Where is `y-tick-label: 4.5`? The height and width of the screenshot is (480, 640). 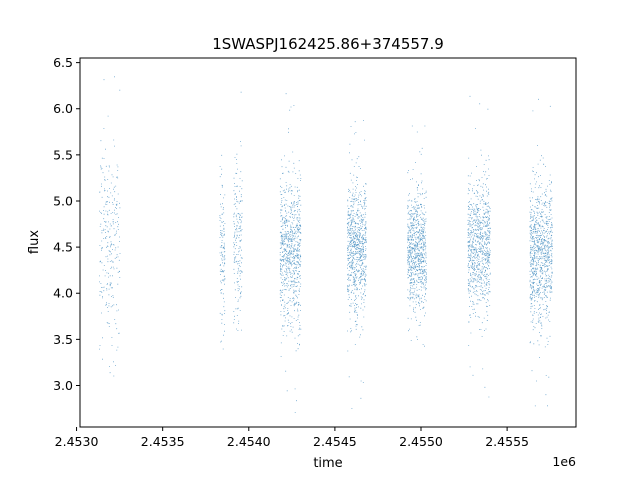
y-tick-label: 4.5 is located at coordinates (63, 247).